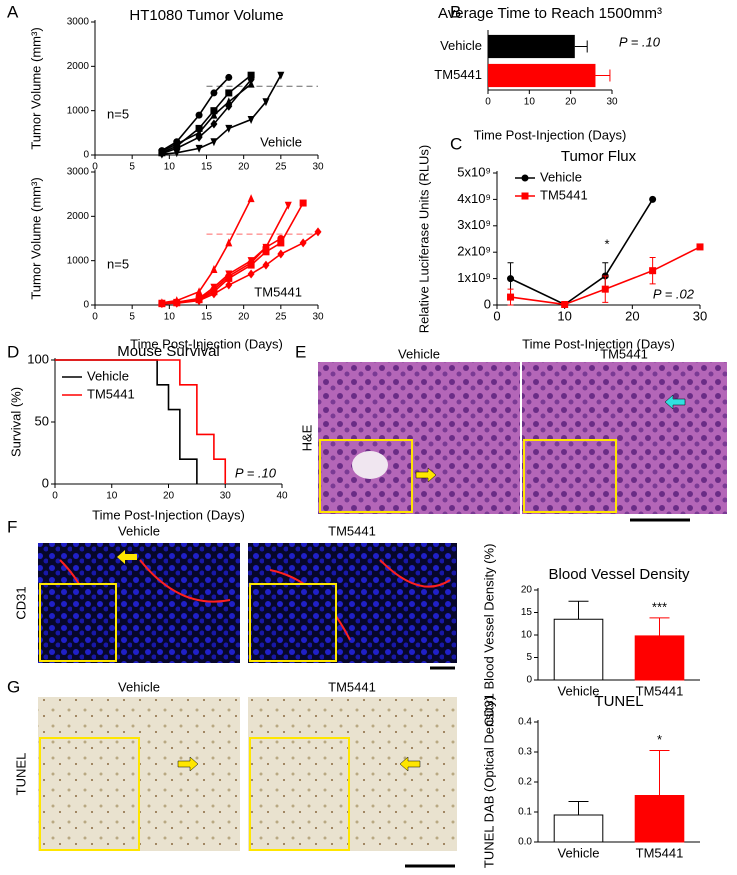 The height and width of the screenshot is (875, 737). What do you see at coordinates (15, 422) in the screenshot?
I see `y-axis-label: Survival (%)` at bounding box center [15, 422].